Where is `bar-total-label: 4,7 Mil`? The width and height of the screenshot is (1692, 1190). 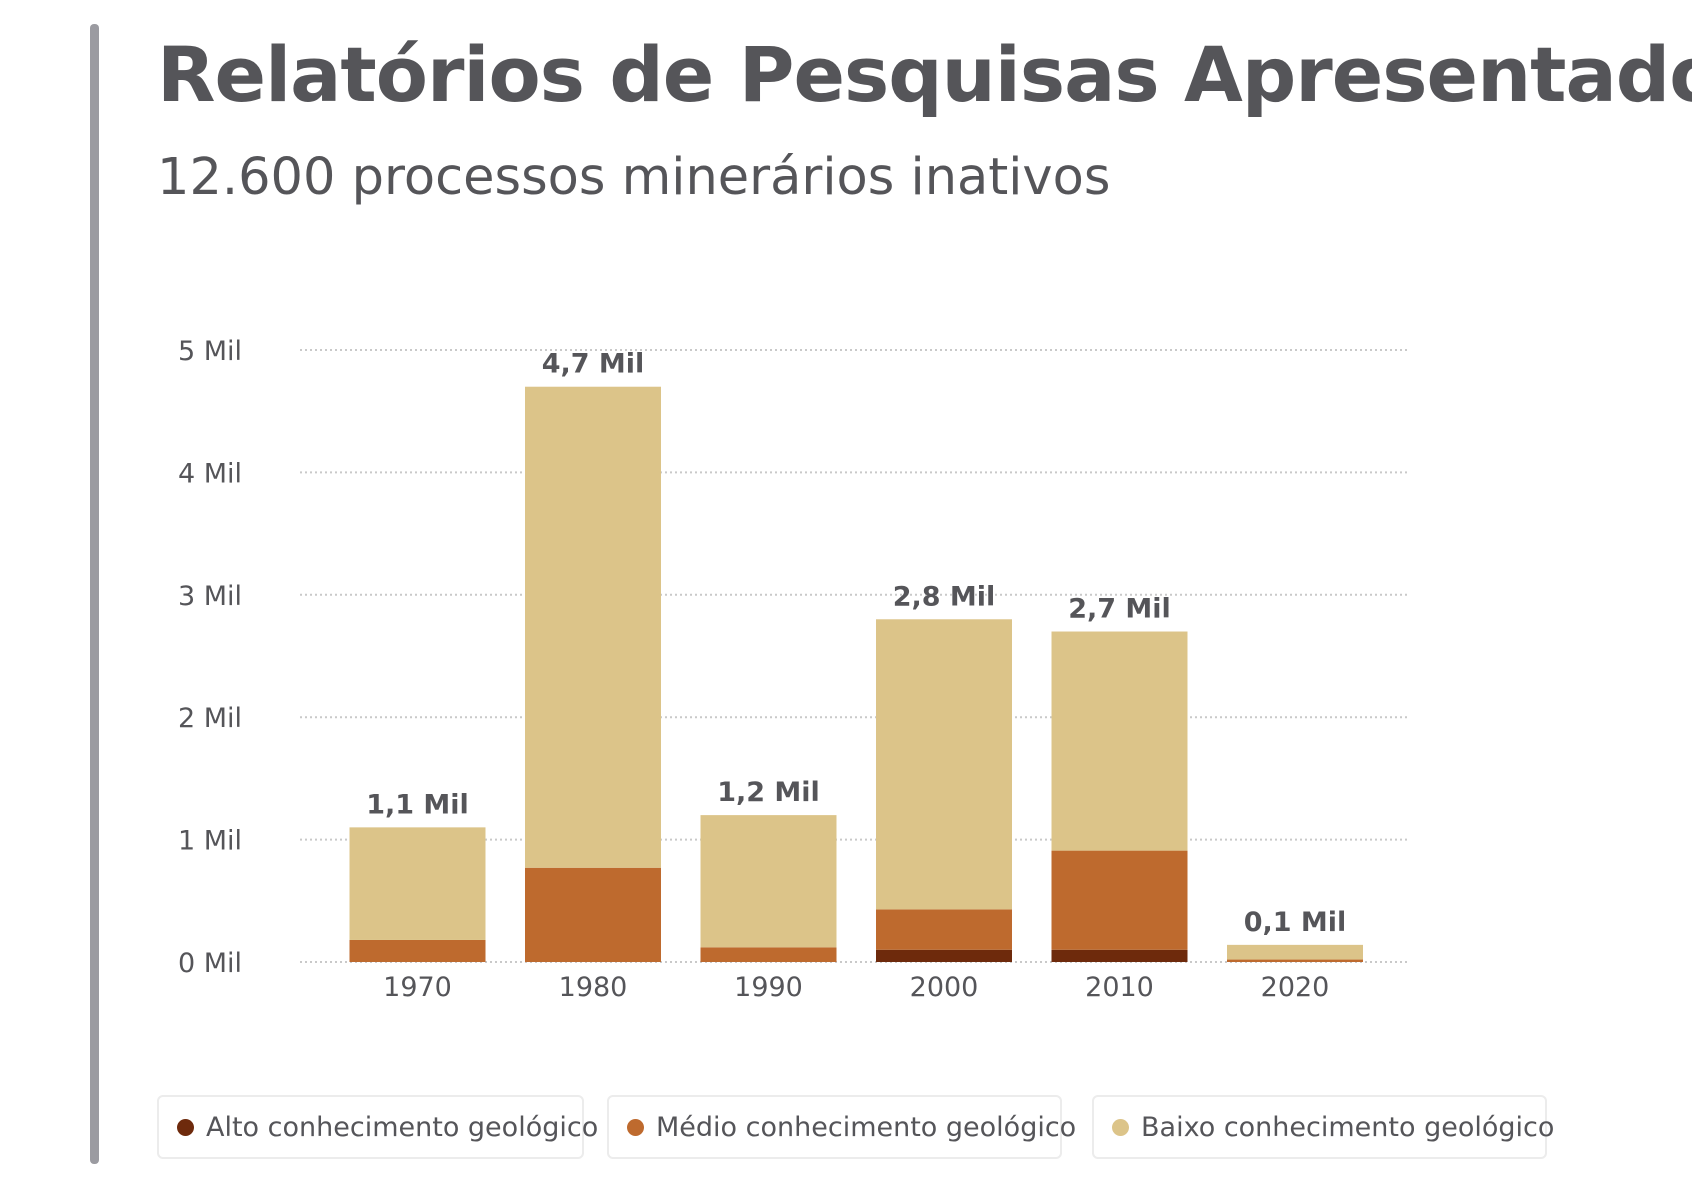
bar-total-label: 4,7 Mil is located at coordinates (593, 364).